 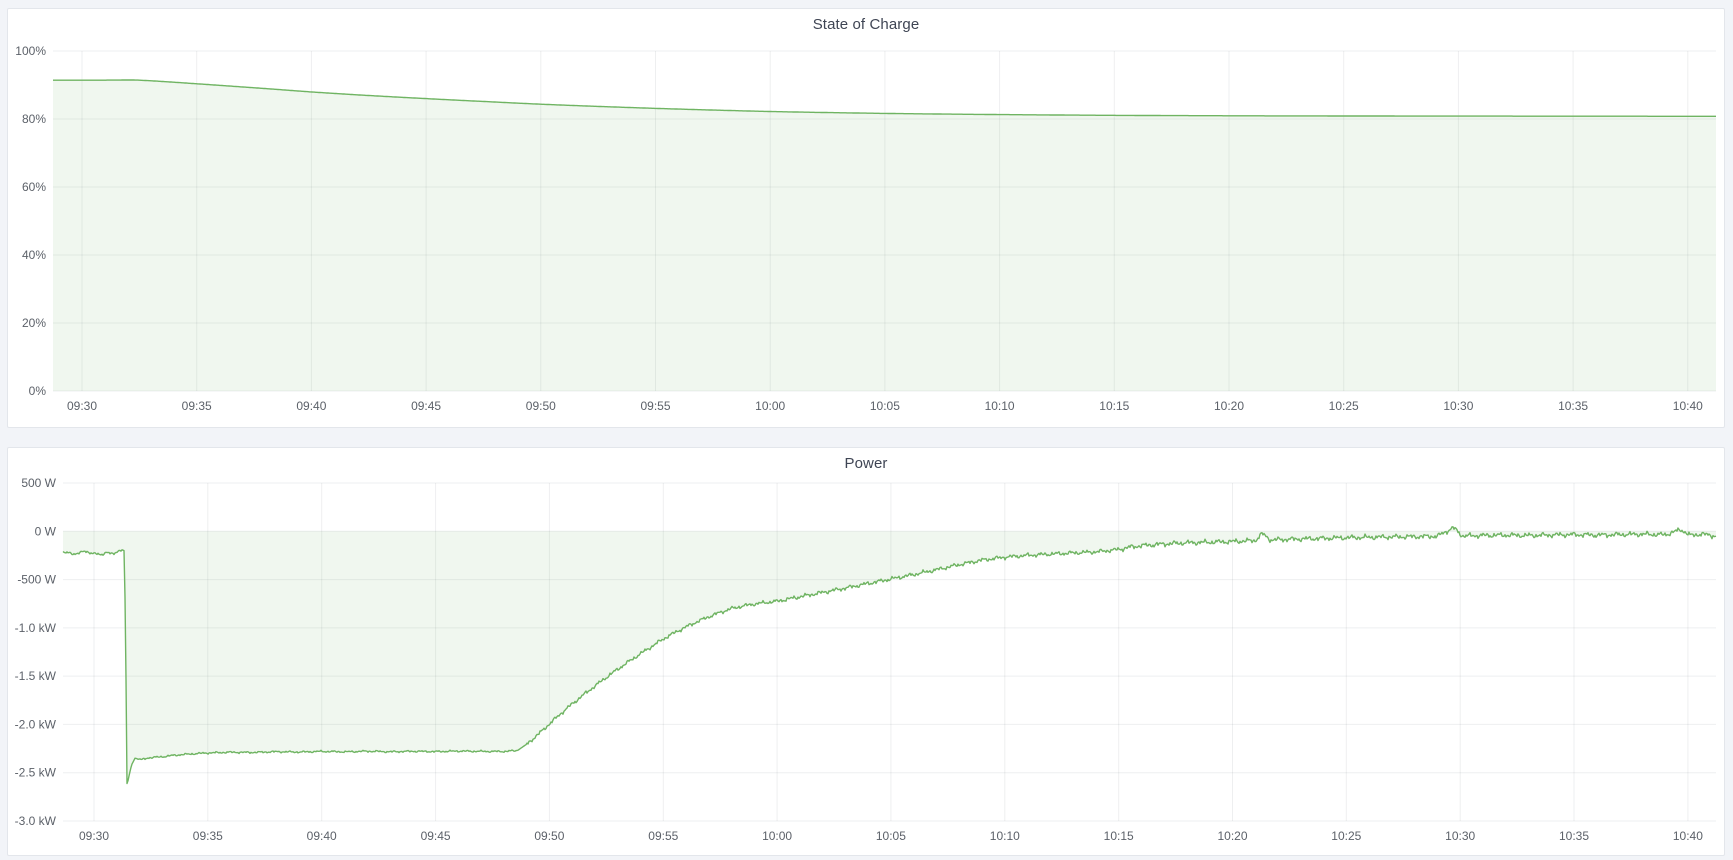 I want to click on y-axis-tick-label: -3.0 kW, so click(x=36, y=821).